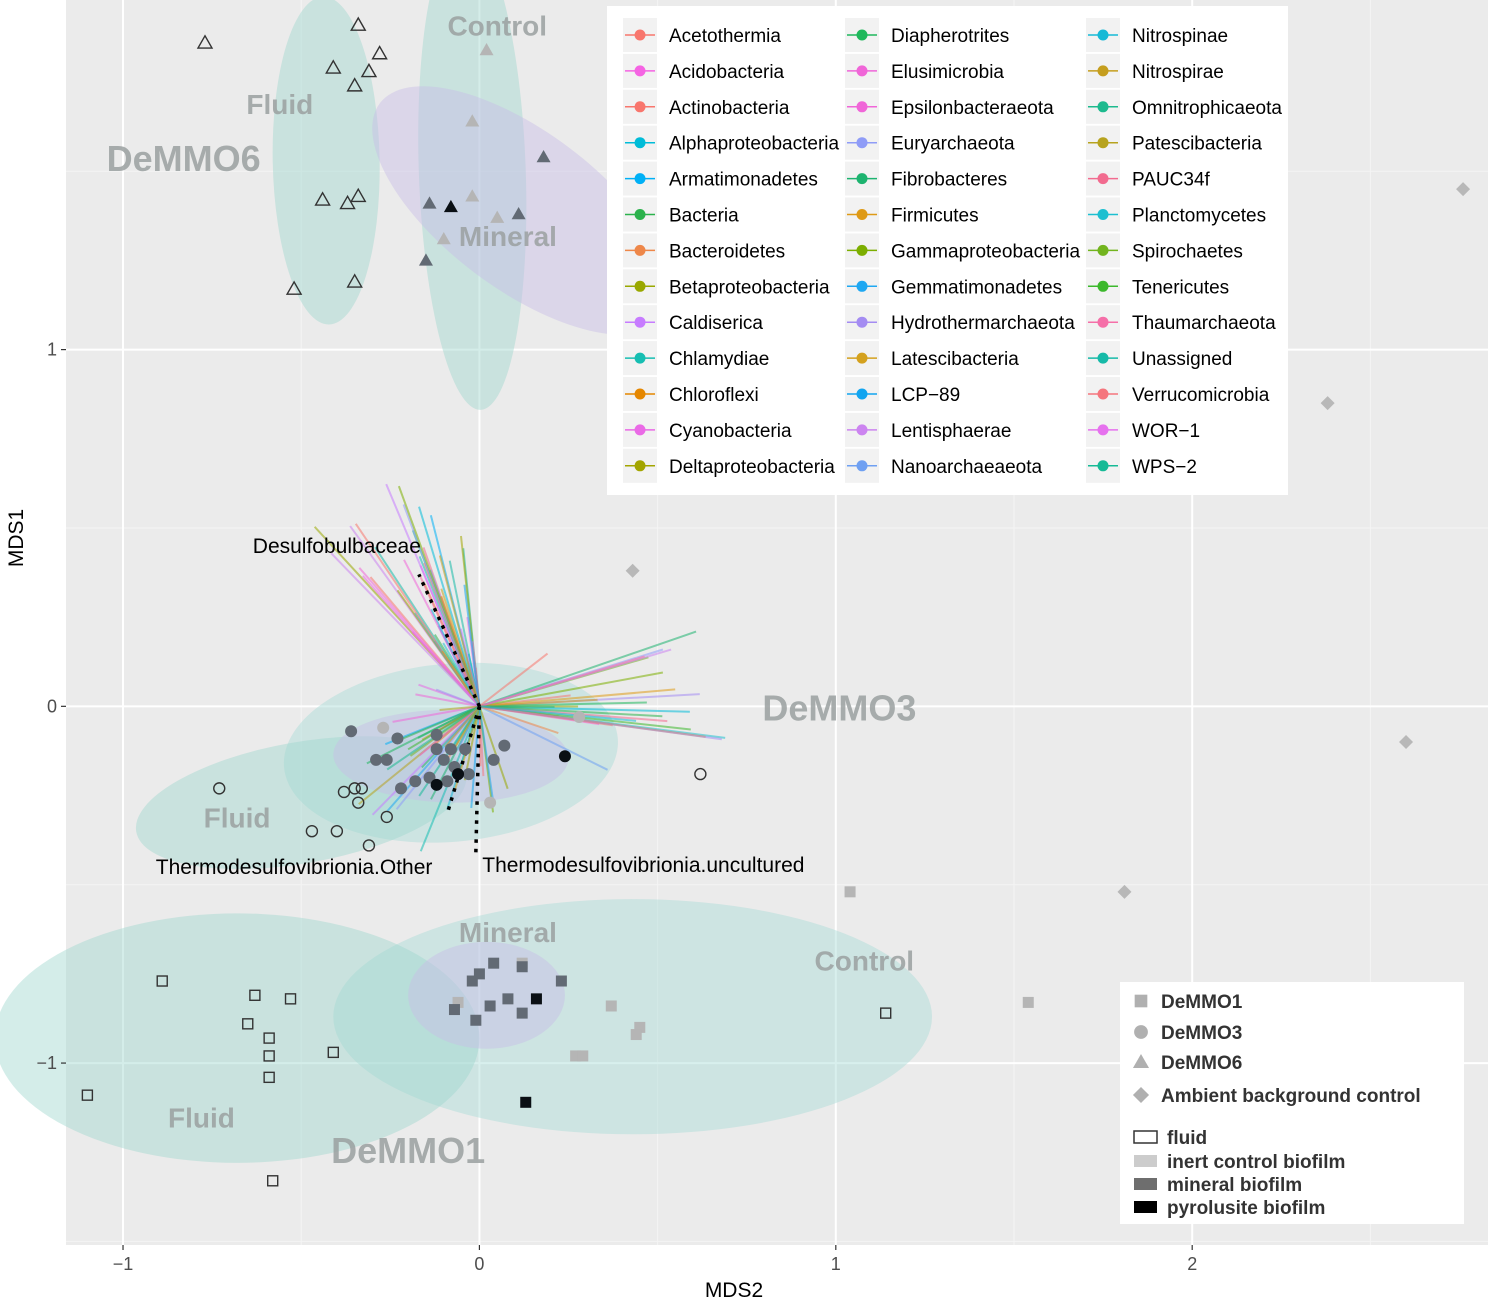 The height and width of the screenshot is (1312, 1488). Describe the element at coordinates (950, 36) in the screenshot. I see `phylum-legend-label: Diapherotrites` at that location.